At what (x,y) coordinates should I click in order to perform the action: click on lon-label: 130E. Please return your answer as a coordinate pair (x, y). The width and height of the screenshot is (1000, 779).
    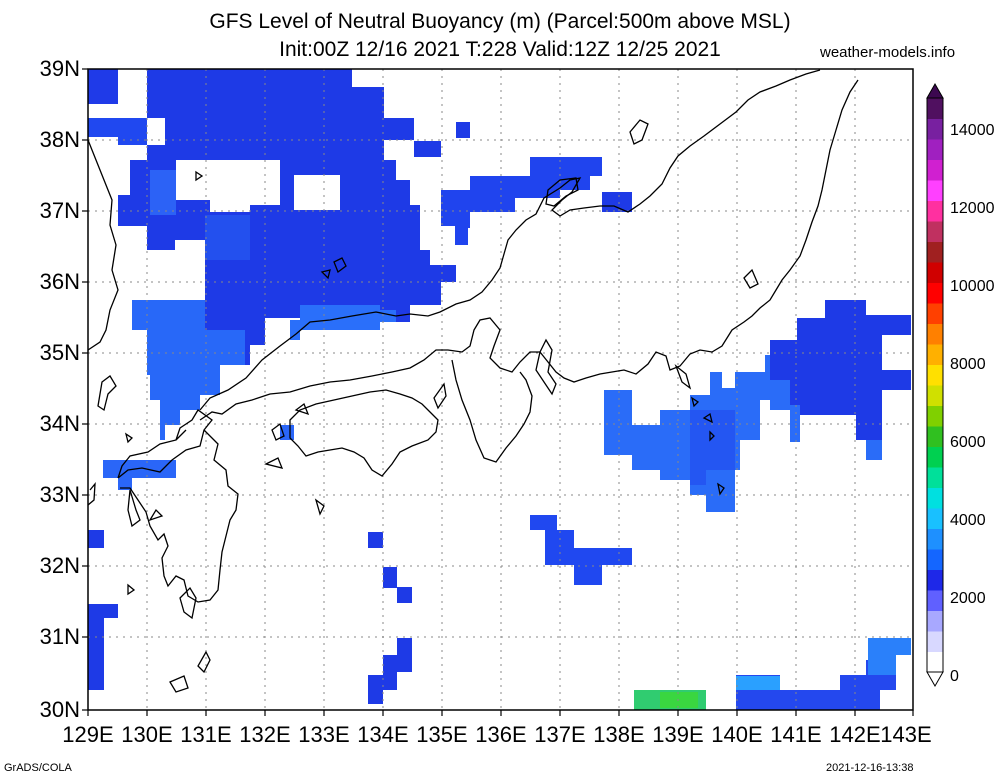
    Looking at the image, I should click on (147, 734).